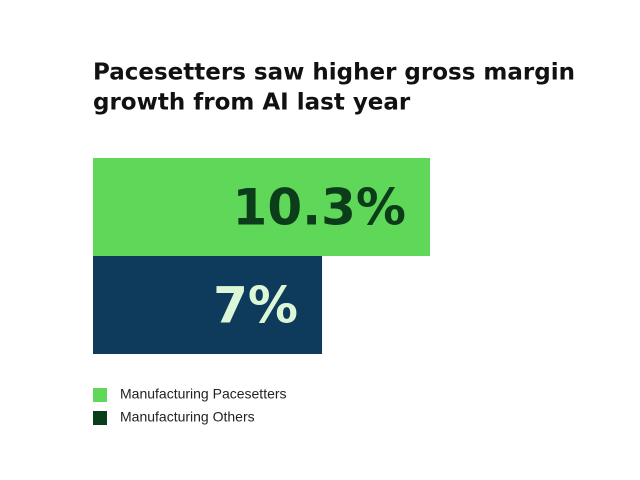  Describe the element at coordinates (255, 306) in the screenshot. I see `value-label: 7%` at that location.